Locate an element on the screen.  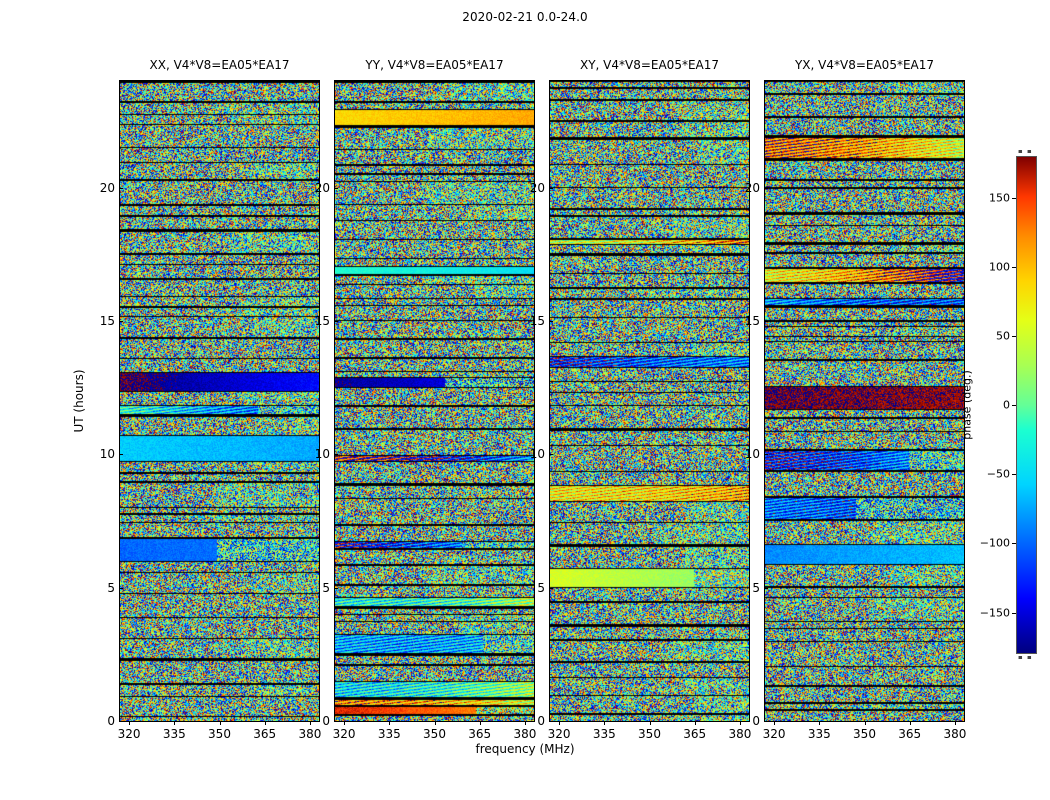
colorbar-tick-label: −150 is located at coordinates (994, 612).